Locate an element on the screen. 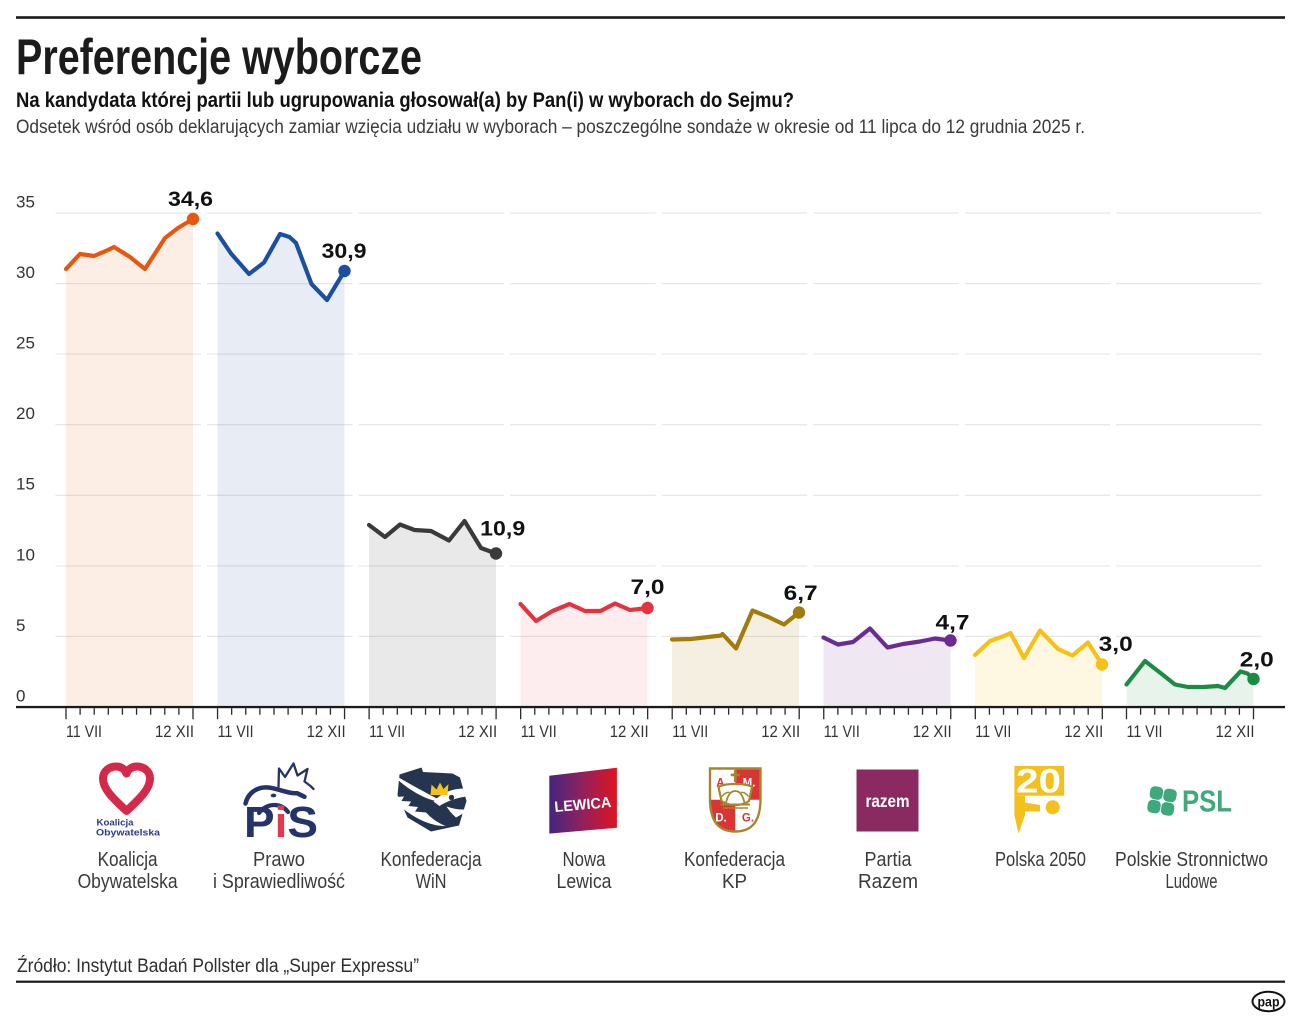  svg-text: Preferencje wyborcze is located at coordinates (219, 57).